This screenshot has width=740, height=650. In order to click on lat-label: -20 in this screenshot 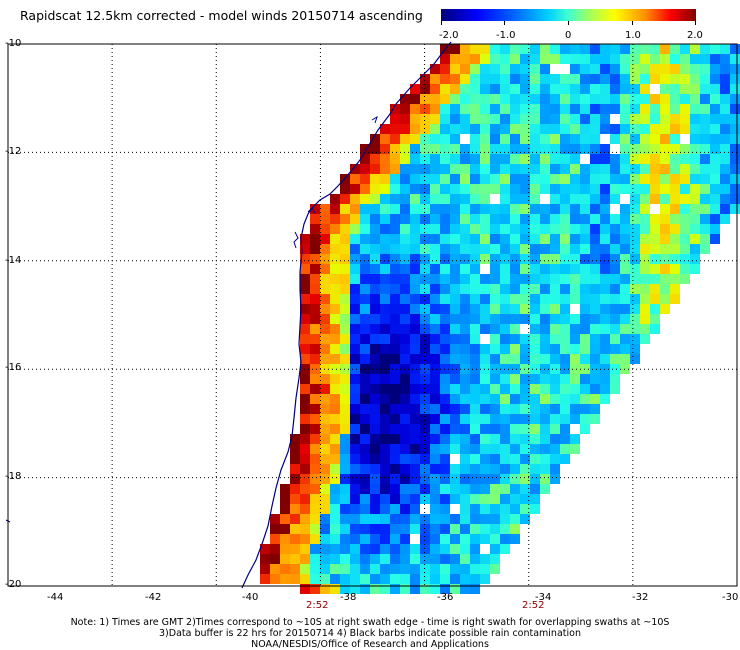, I will do `click(13, 584)`.